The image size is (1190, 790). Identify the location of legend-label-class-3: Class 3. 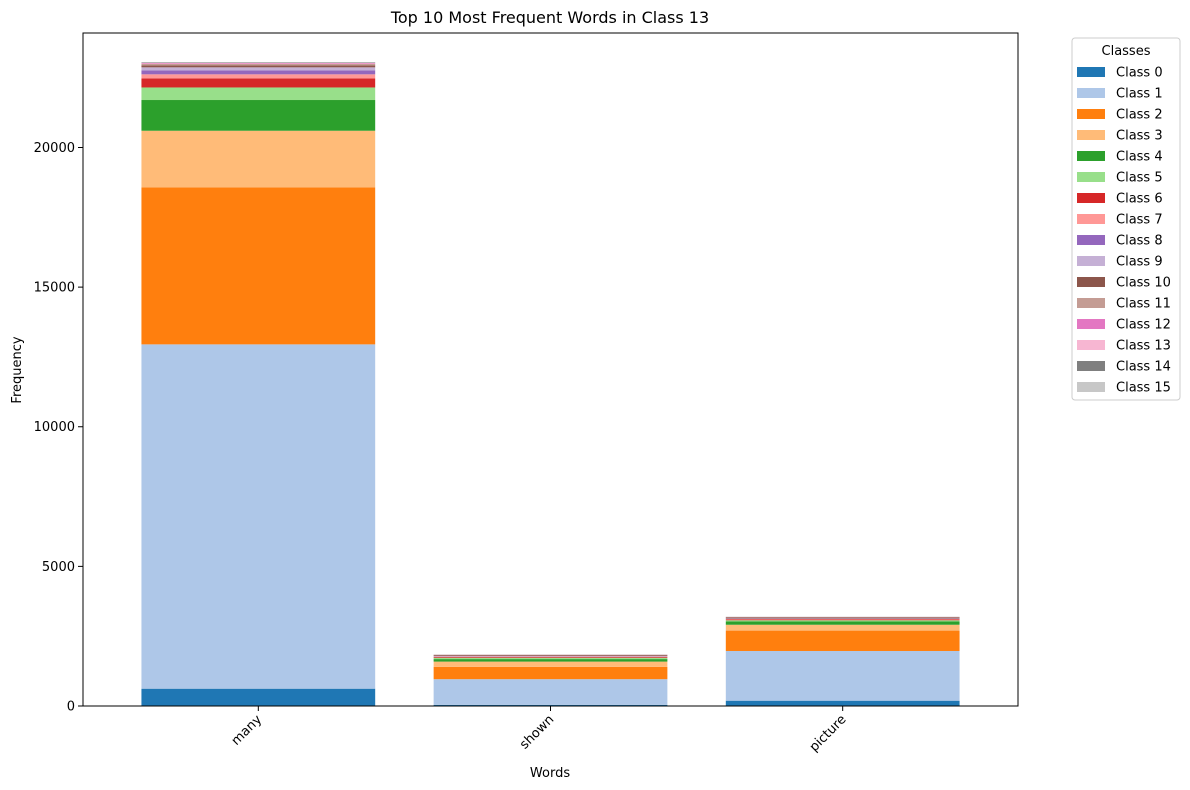
(1139, 136).